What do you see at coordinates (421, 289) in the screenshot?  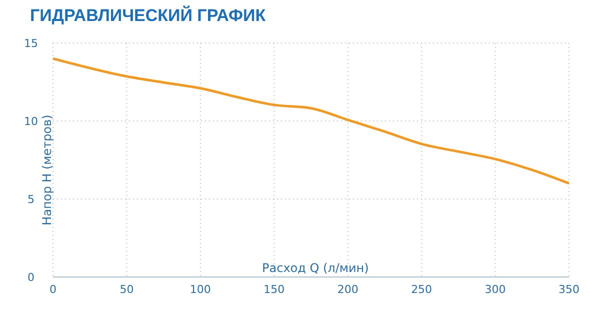 I see `x-tick-label: 250` at bounding box center [421, 289].